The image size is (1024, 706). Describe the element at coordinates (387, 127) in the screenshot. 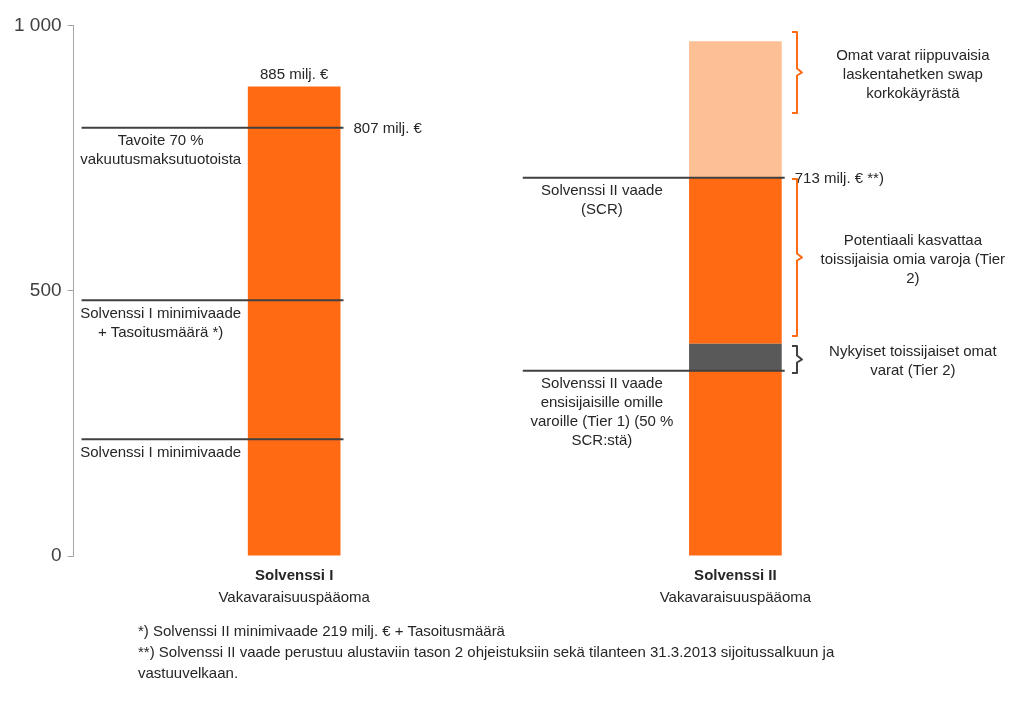

I see `annotation: 807 milj. €` at that location.